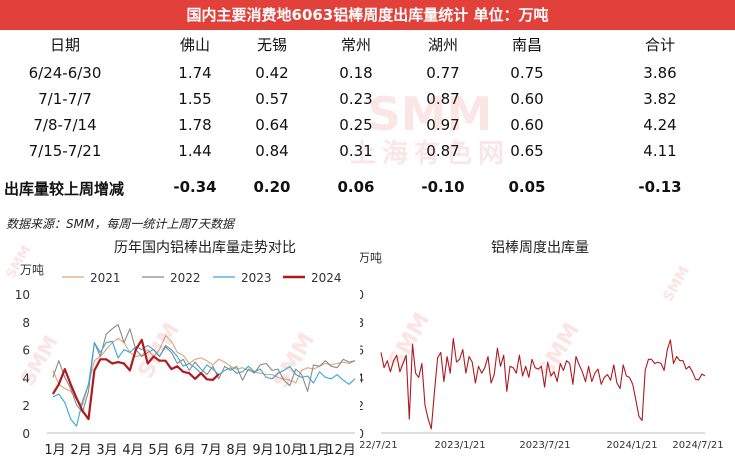  I want to click on right-y-tick: 2, so click(362, 406).